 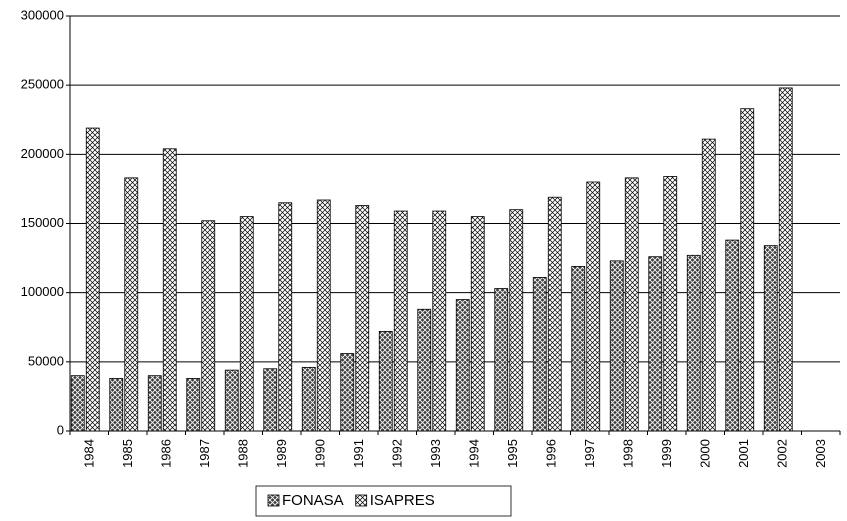 I want to click on y-tick-label: 250000, so click(x=42, y=84).